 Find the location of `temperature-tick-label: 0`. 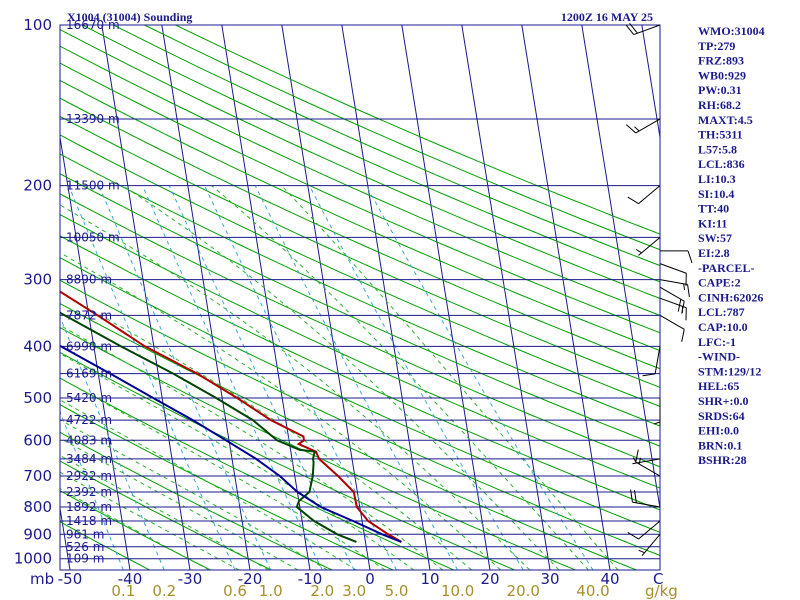

temperature-tick-label: 0 is located at coordinates (370, 579).